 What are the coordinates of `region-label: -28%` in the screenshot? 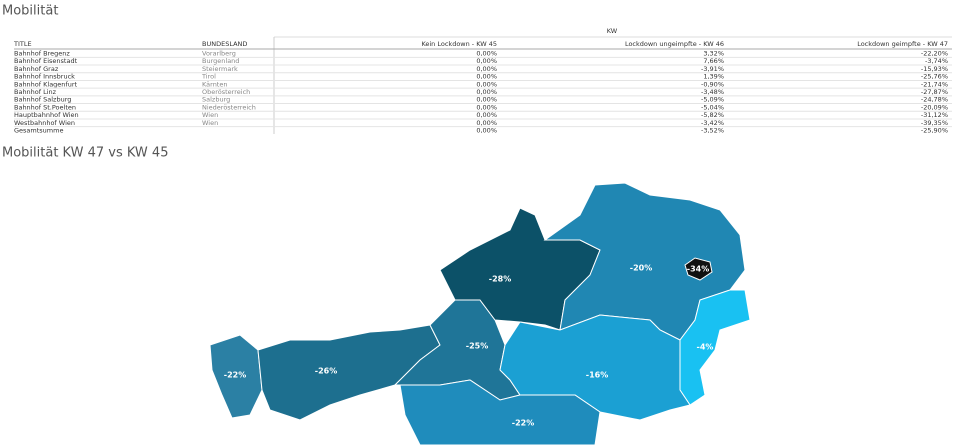 It's located at (500, 279).